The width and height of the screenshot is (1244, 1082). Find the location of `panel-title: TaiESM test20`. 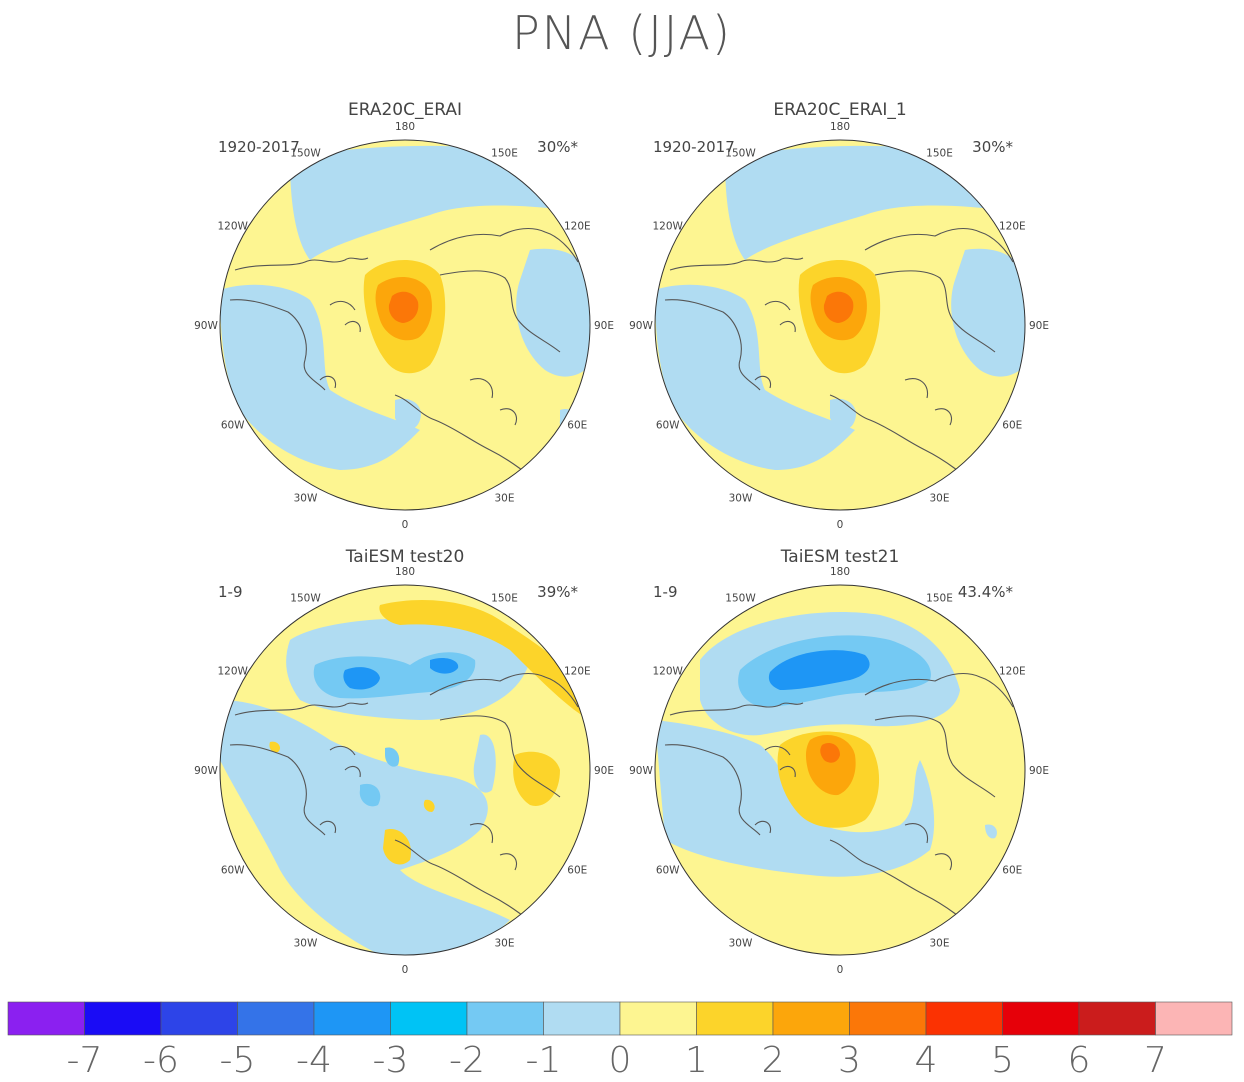

panel-title: TaiESM test20 is located at coordinates (405, 557).